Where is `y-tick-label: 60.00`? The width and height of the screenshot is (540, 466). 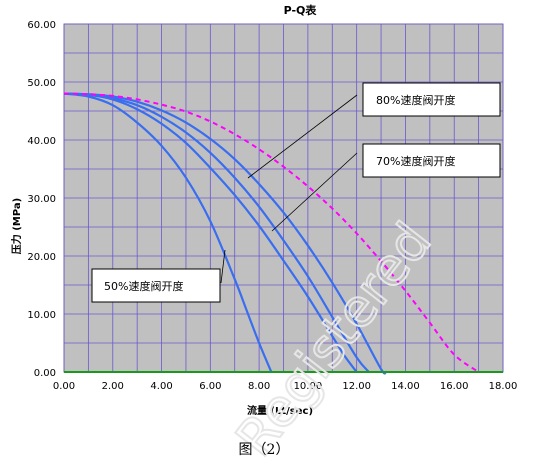 y-tick-label: 60.00 is located at coordinates (41, 25).